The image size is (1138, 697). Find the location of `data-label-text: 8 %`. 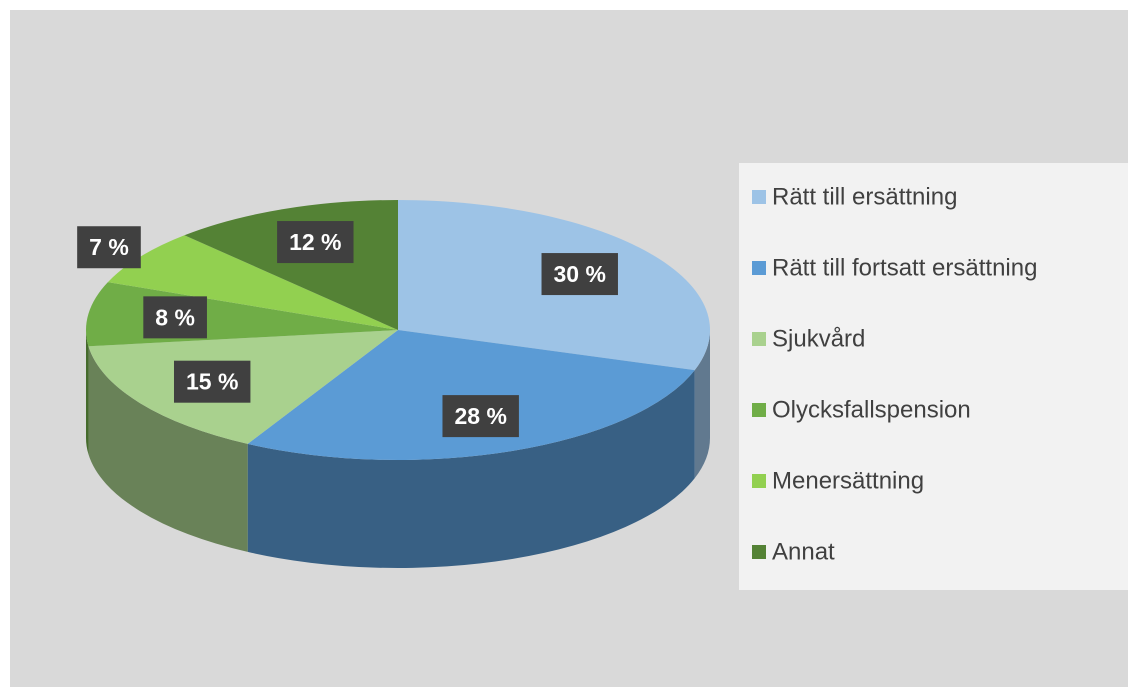

data-label-text: 8 % is located at coordinates (175, 317).